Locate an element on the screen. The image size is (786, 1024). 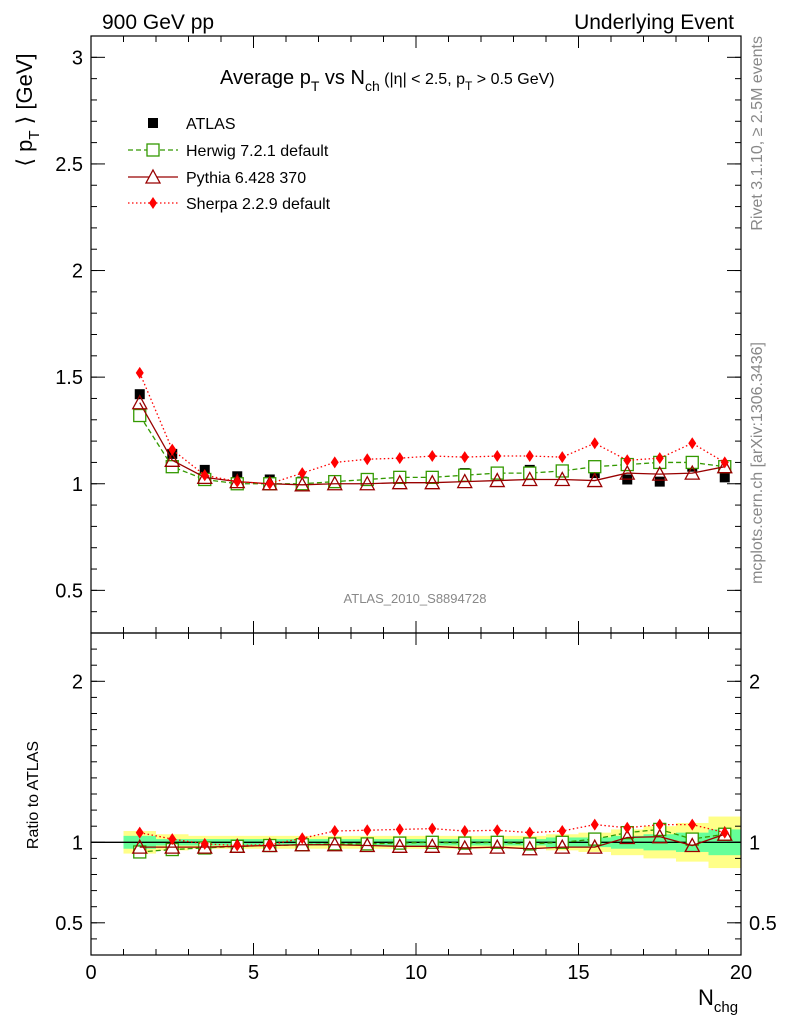
ratio-series-layer is located at coordinates (432, 838).